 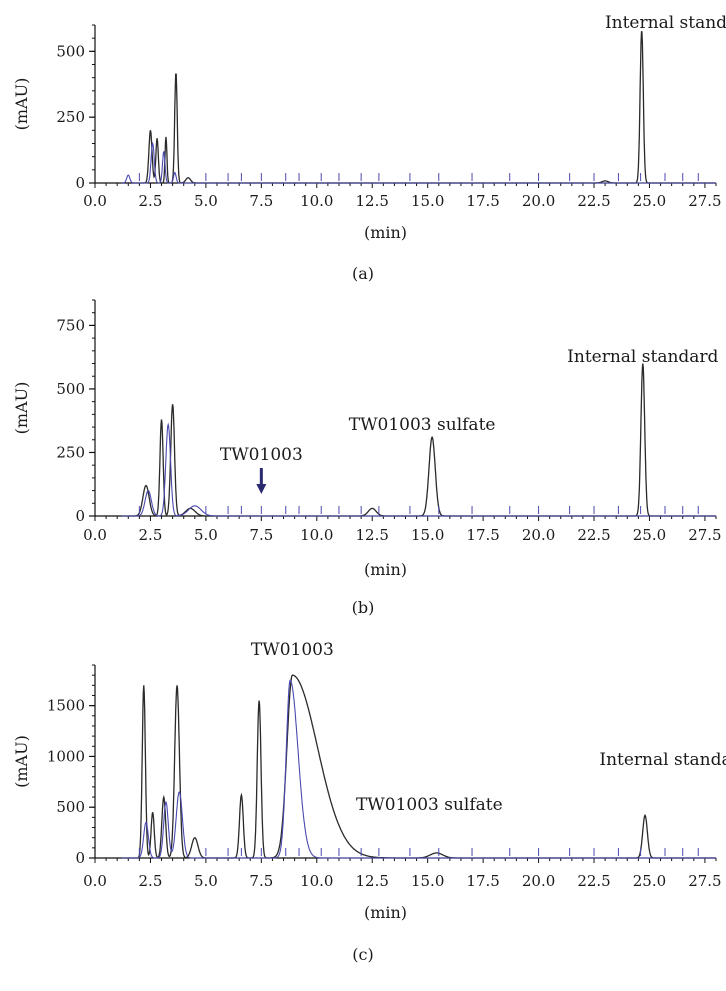 I want to click on arrow-down-icon, so click(x=261, y=489).